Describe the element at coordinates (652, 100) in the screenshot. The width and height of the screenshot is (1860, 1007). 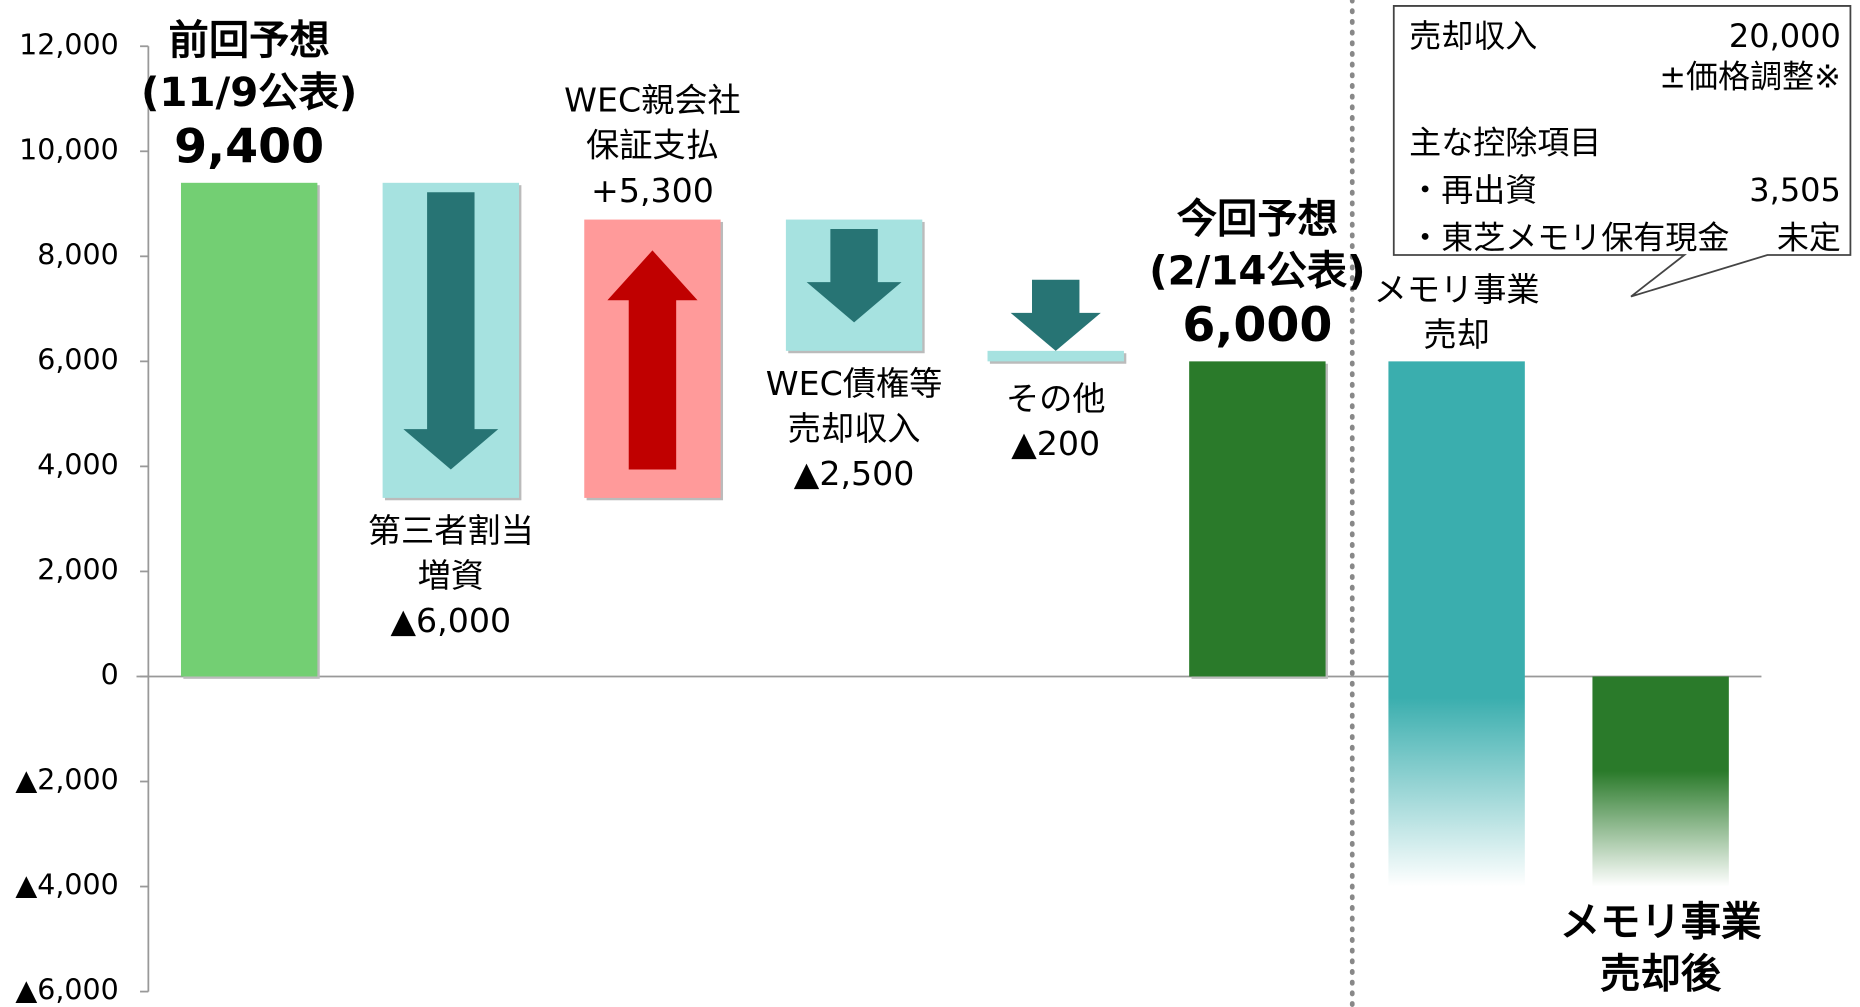
I see `category-label: WEC親会社` at that location.